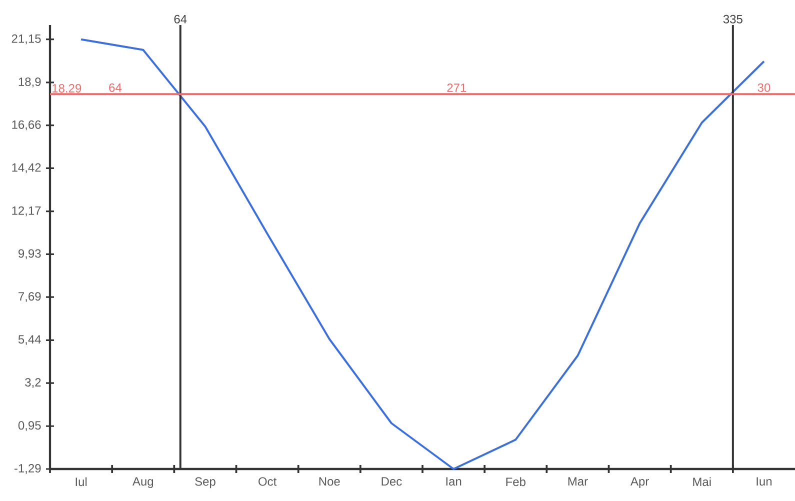 Image resolution: width=795 pixels, height=501 pixels. Describe the element at coordinates (29, 254) in the screenshot. I see `y-tick-label: 9,93` at that location.